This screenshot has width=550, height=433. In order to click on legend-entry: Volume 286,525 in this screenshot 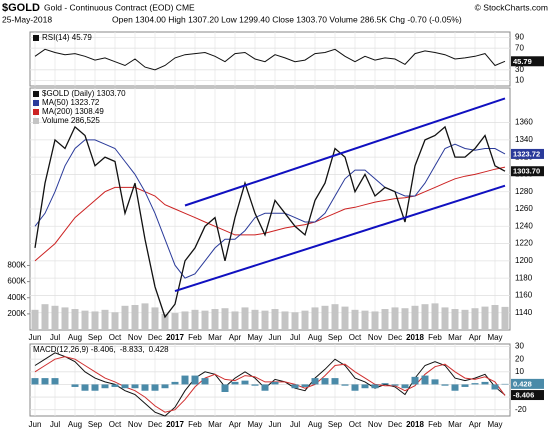, I will do `click(71, 120)`.